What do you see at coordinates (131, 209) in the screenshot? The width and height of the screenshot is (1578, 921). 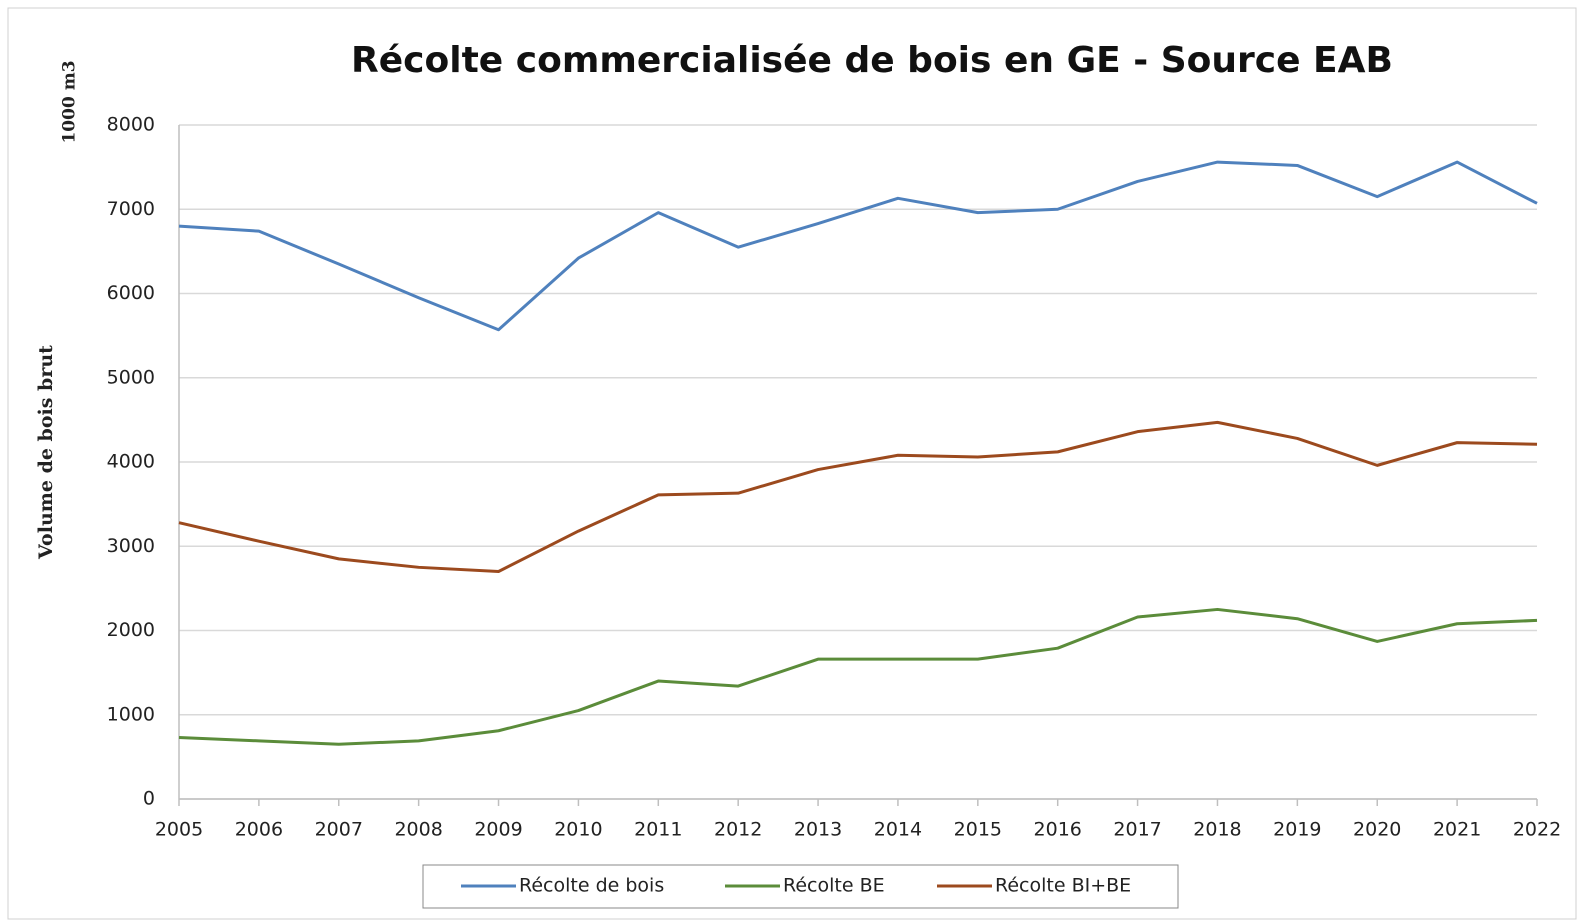 I see `y-tick-label: 7000` at bounding box center [131, 209].